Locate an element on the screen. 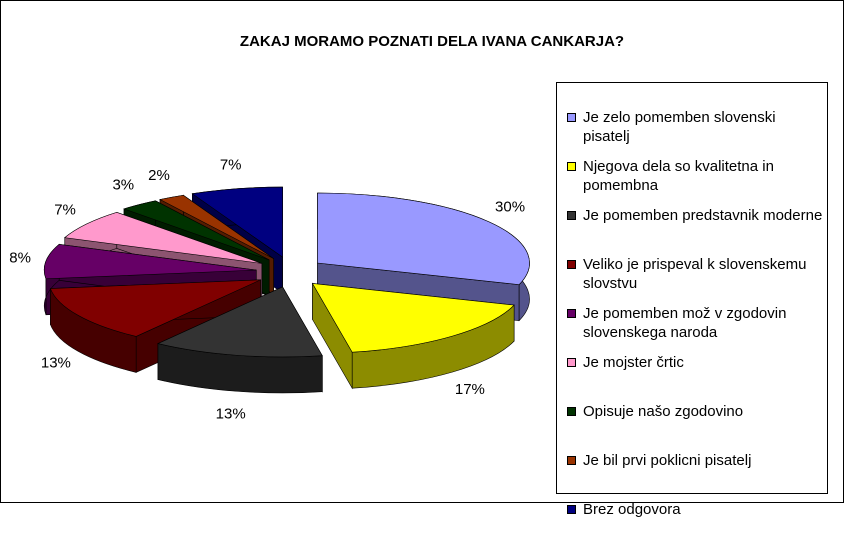 This screenshot has height=549, width=845. legend-entry: Njegova dela so kvalitetna in pomembna is located at coordinates (692, 181).